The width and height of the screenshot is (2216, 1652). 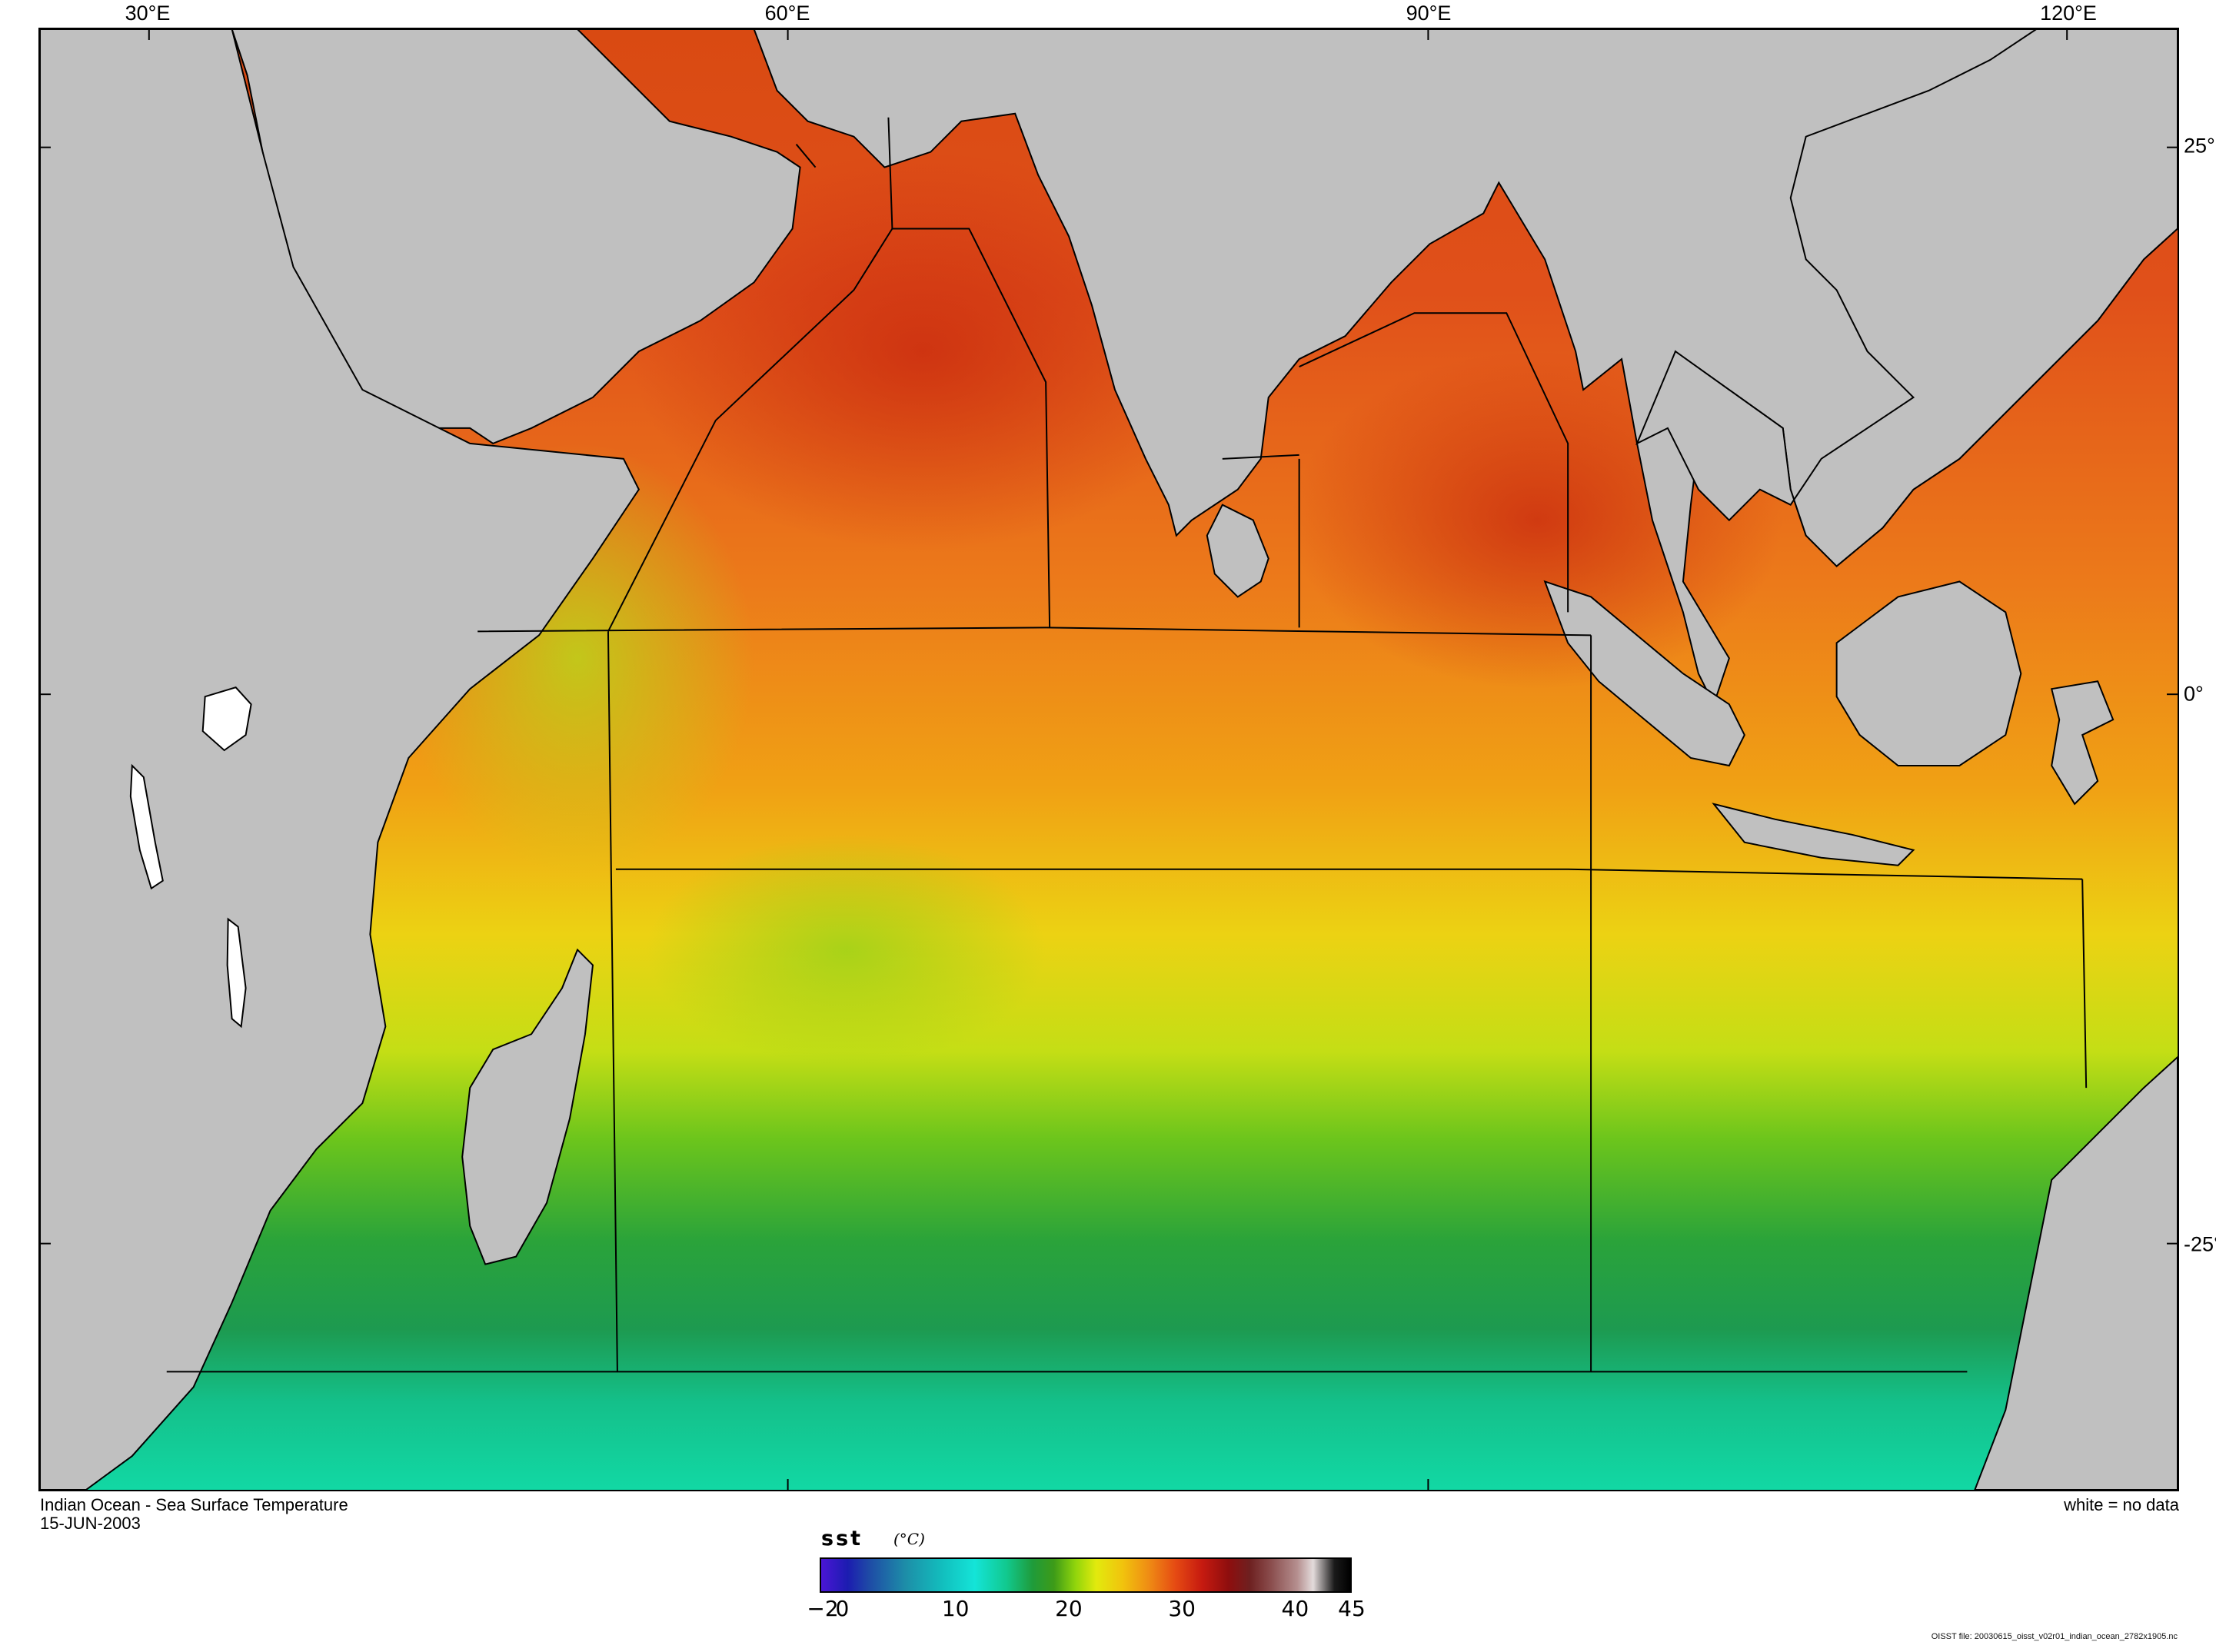 What do you see at coordinates (1182, 1608) in the screenshot?
I see `legend-tick-label: 30` at bounding box center [1182, 1608].